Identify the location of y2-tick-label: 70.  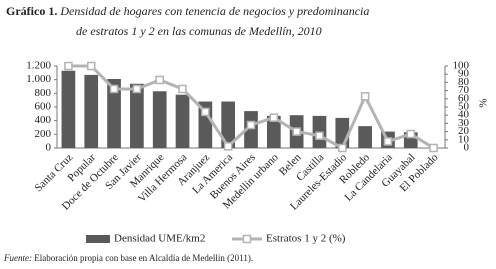
(464, 90).